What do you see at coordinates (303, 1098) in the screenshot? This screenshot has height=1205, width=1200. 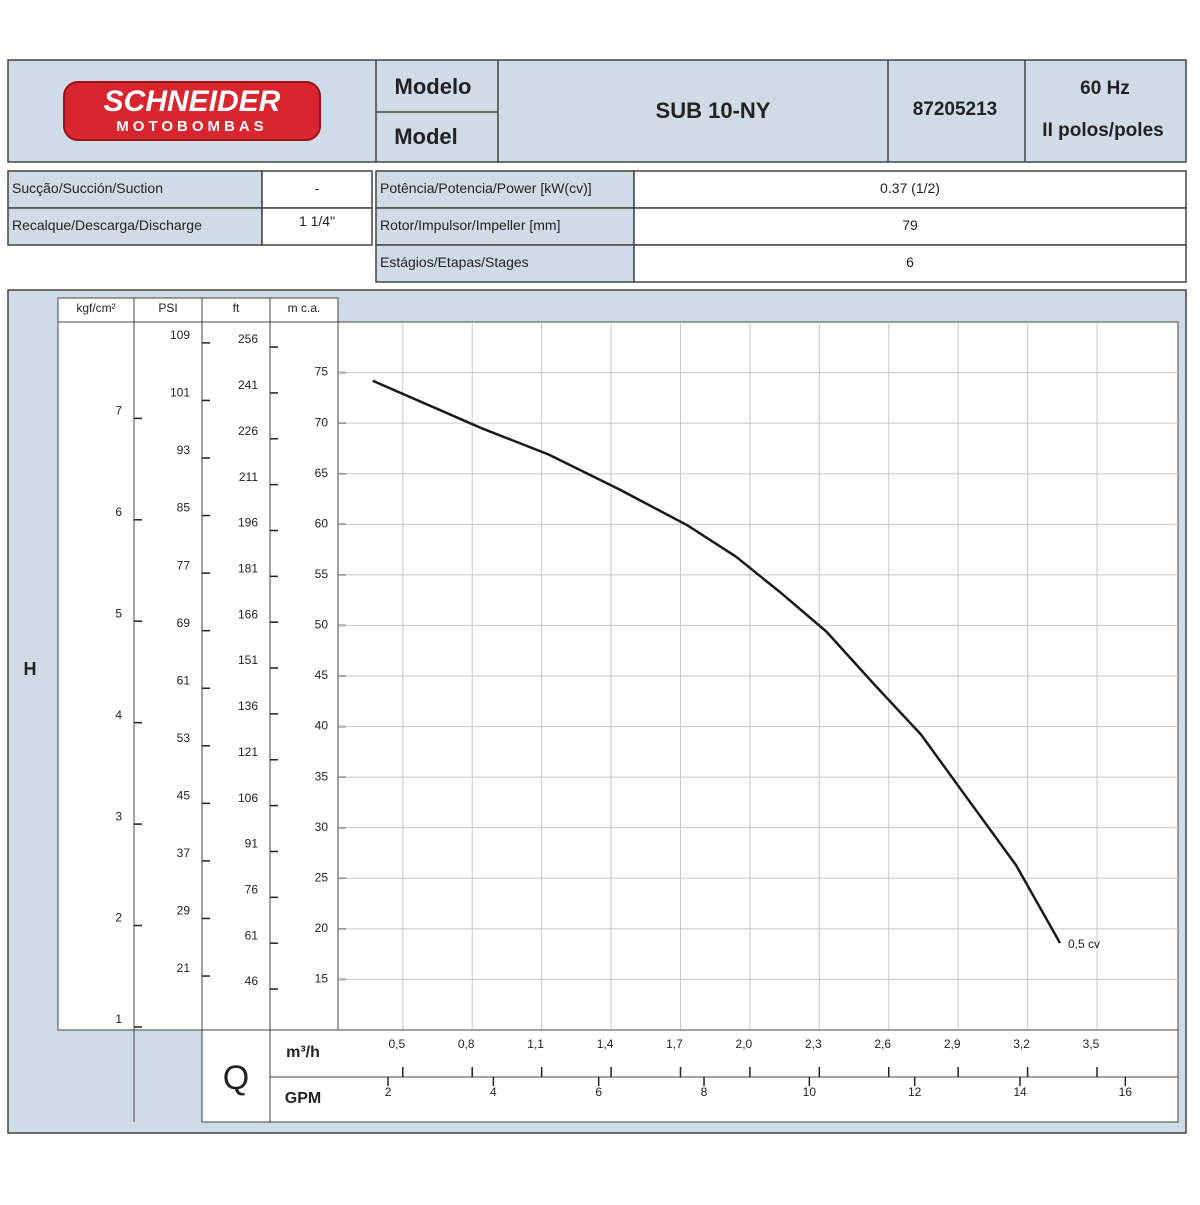 I see `x2-unit: GPM` at bounding box center [303, 1098].